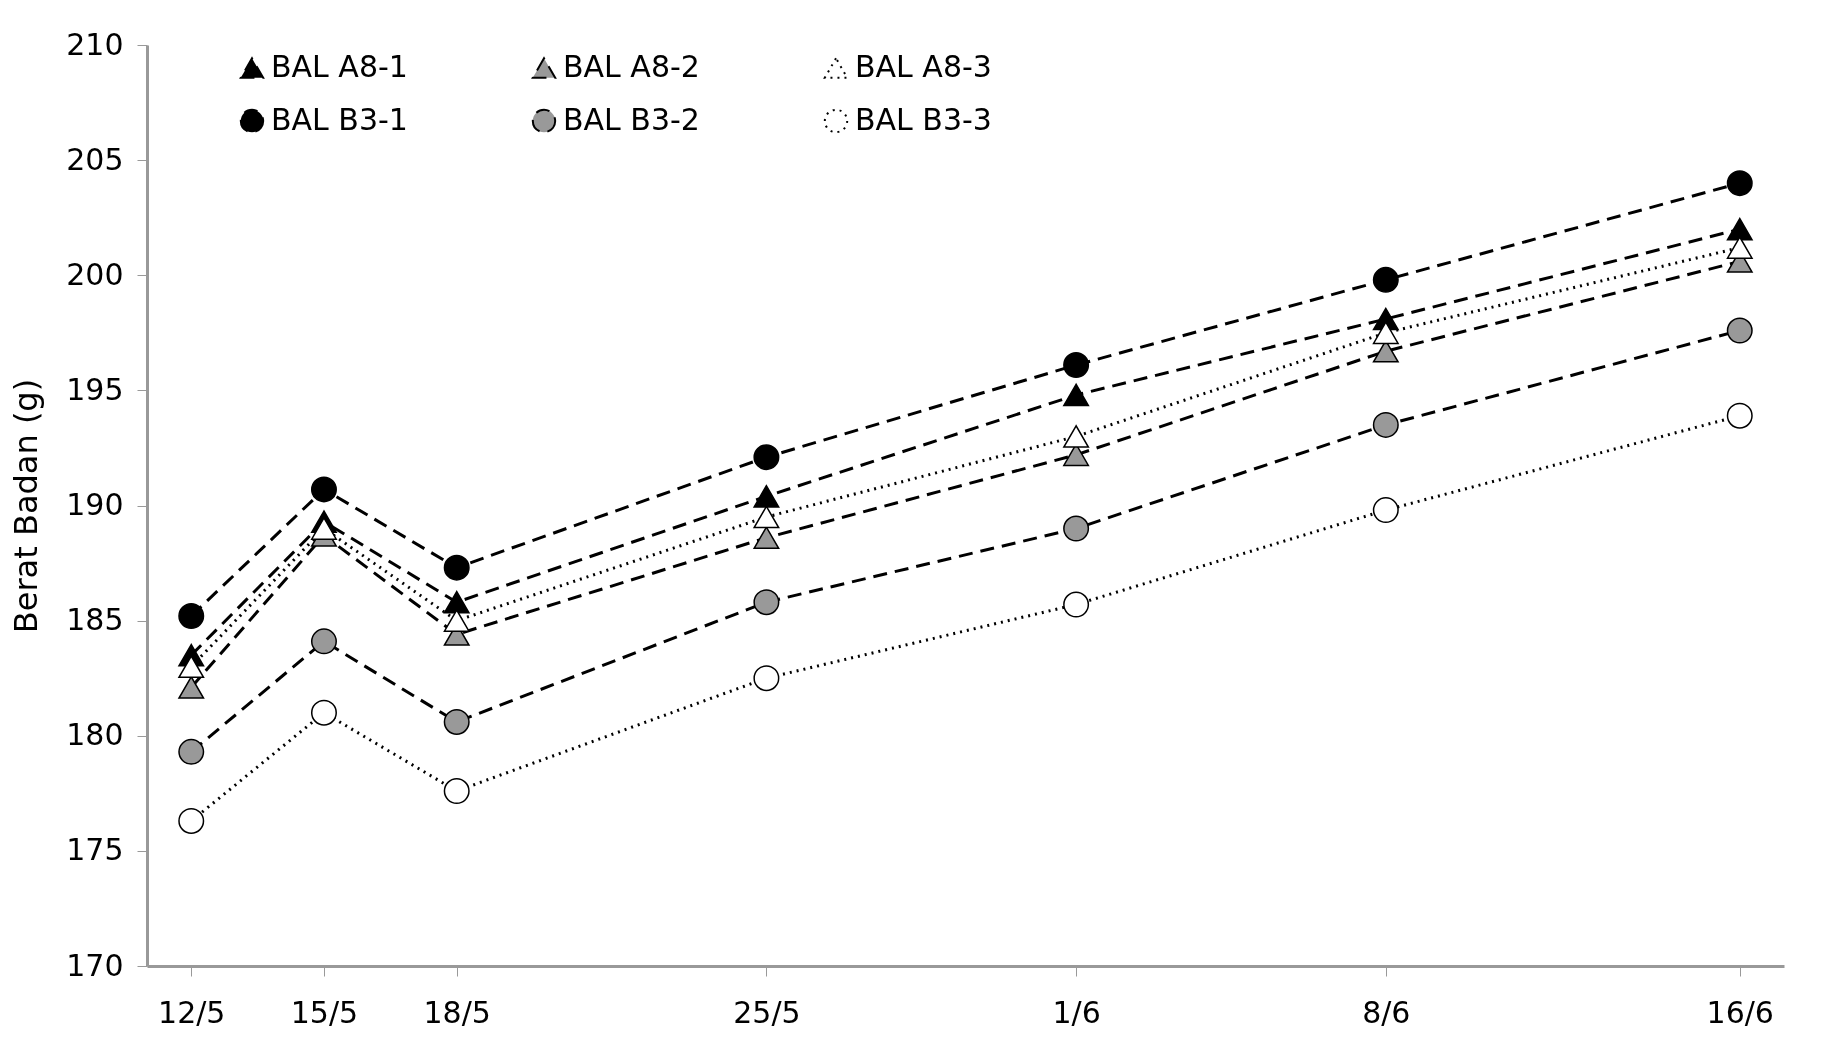 This screenshot has height=1038, width=1824. Describe the element at coordinates (923, 119) in the screenshot. I see `legend-label: BAL B3-3` at that location.